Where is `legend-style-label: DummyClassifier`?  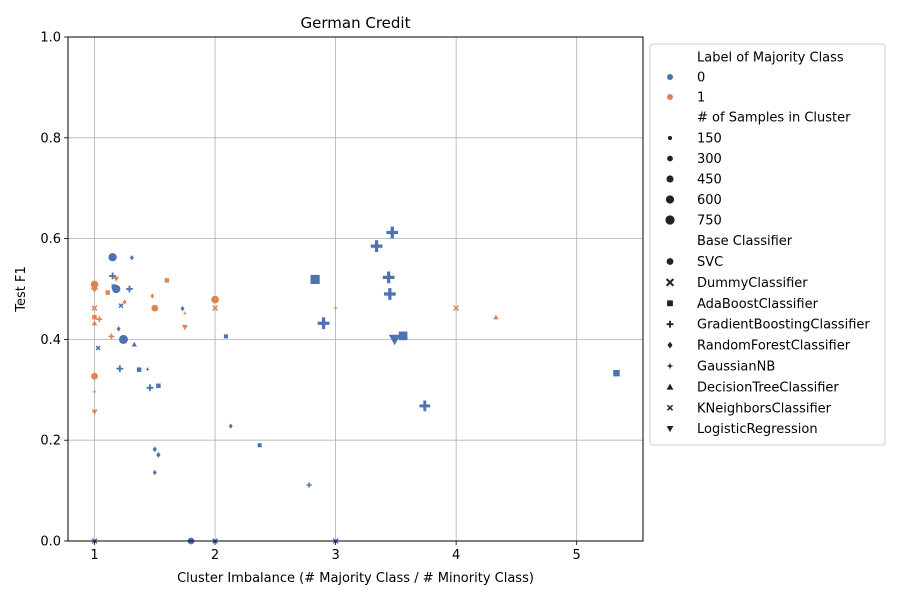 legend-style-label: DummyClassifier is located at coordinates (752, 283).